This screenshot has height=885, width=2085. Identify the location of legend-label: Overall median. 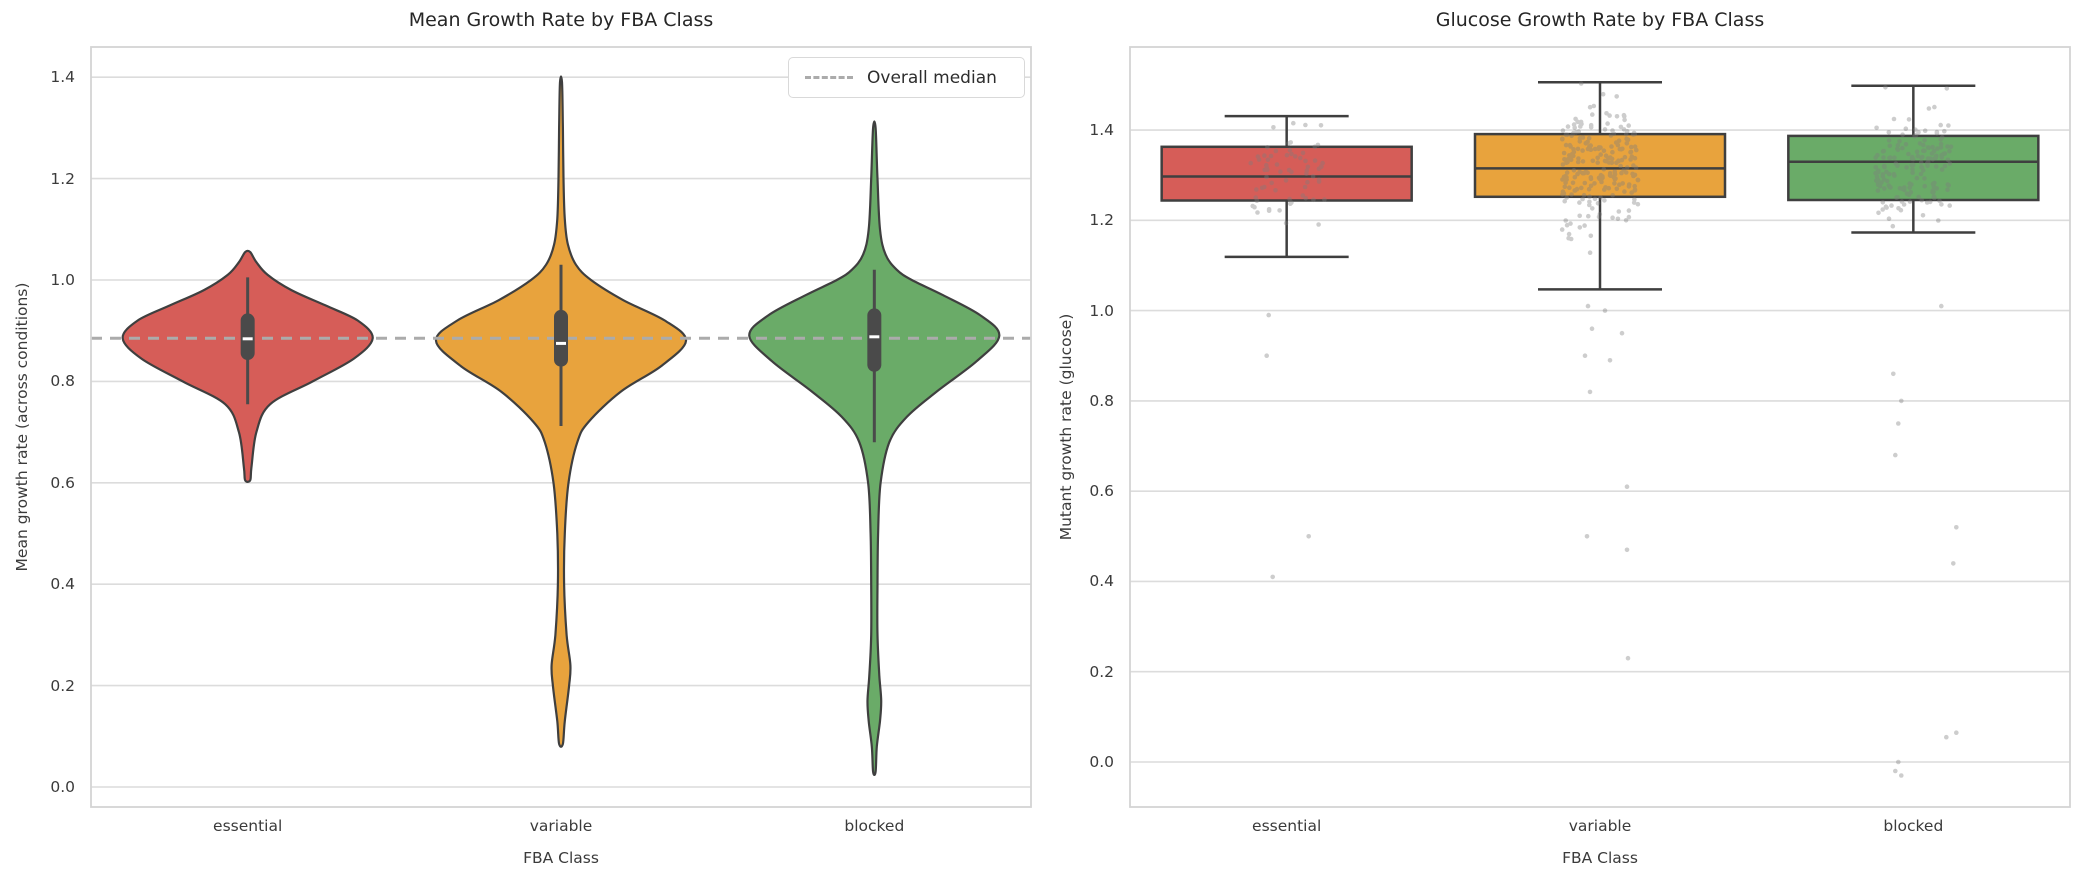
(932, 77).